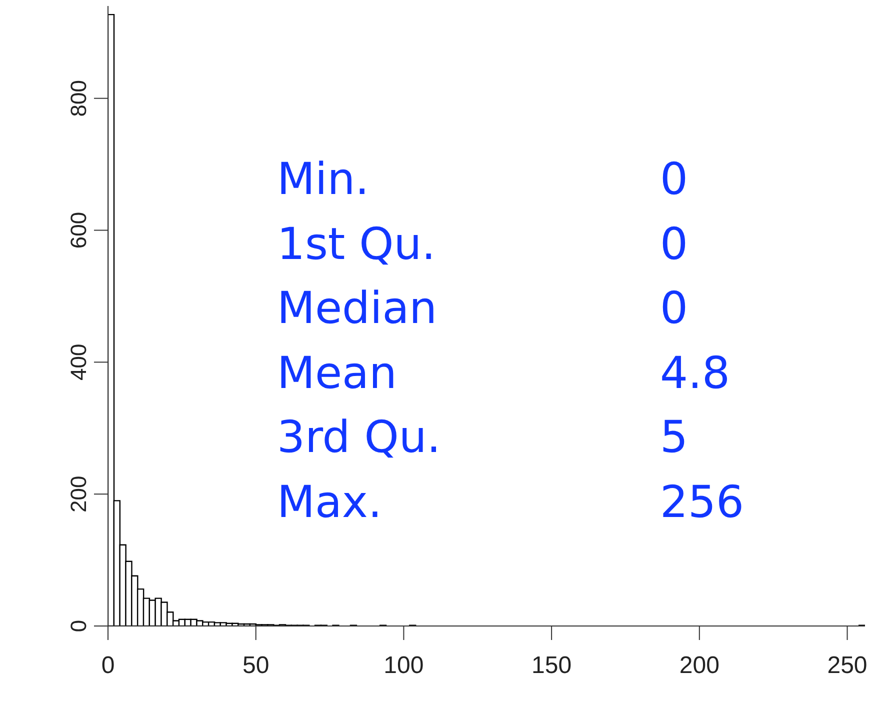 The width and height of the screenshot is (883, 711). I want to click on y-tick-label: 400, so click(78, 362).